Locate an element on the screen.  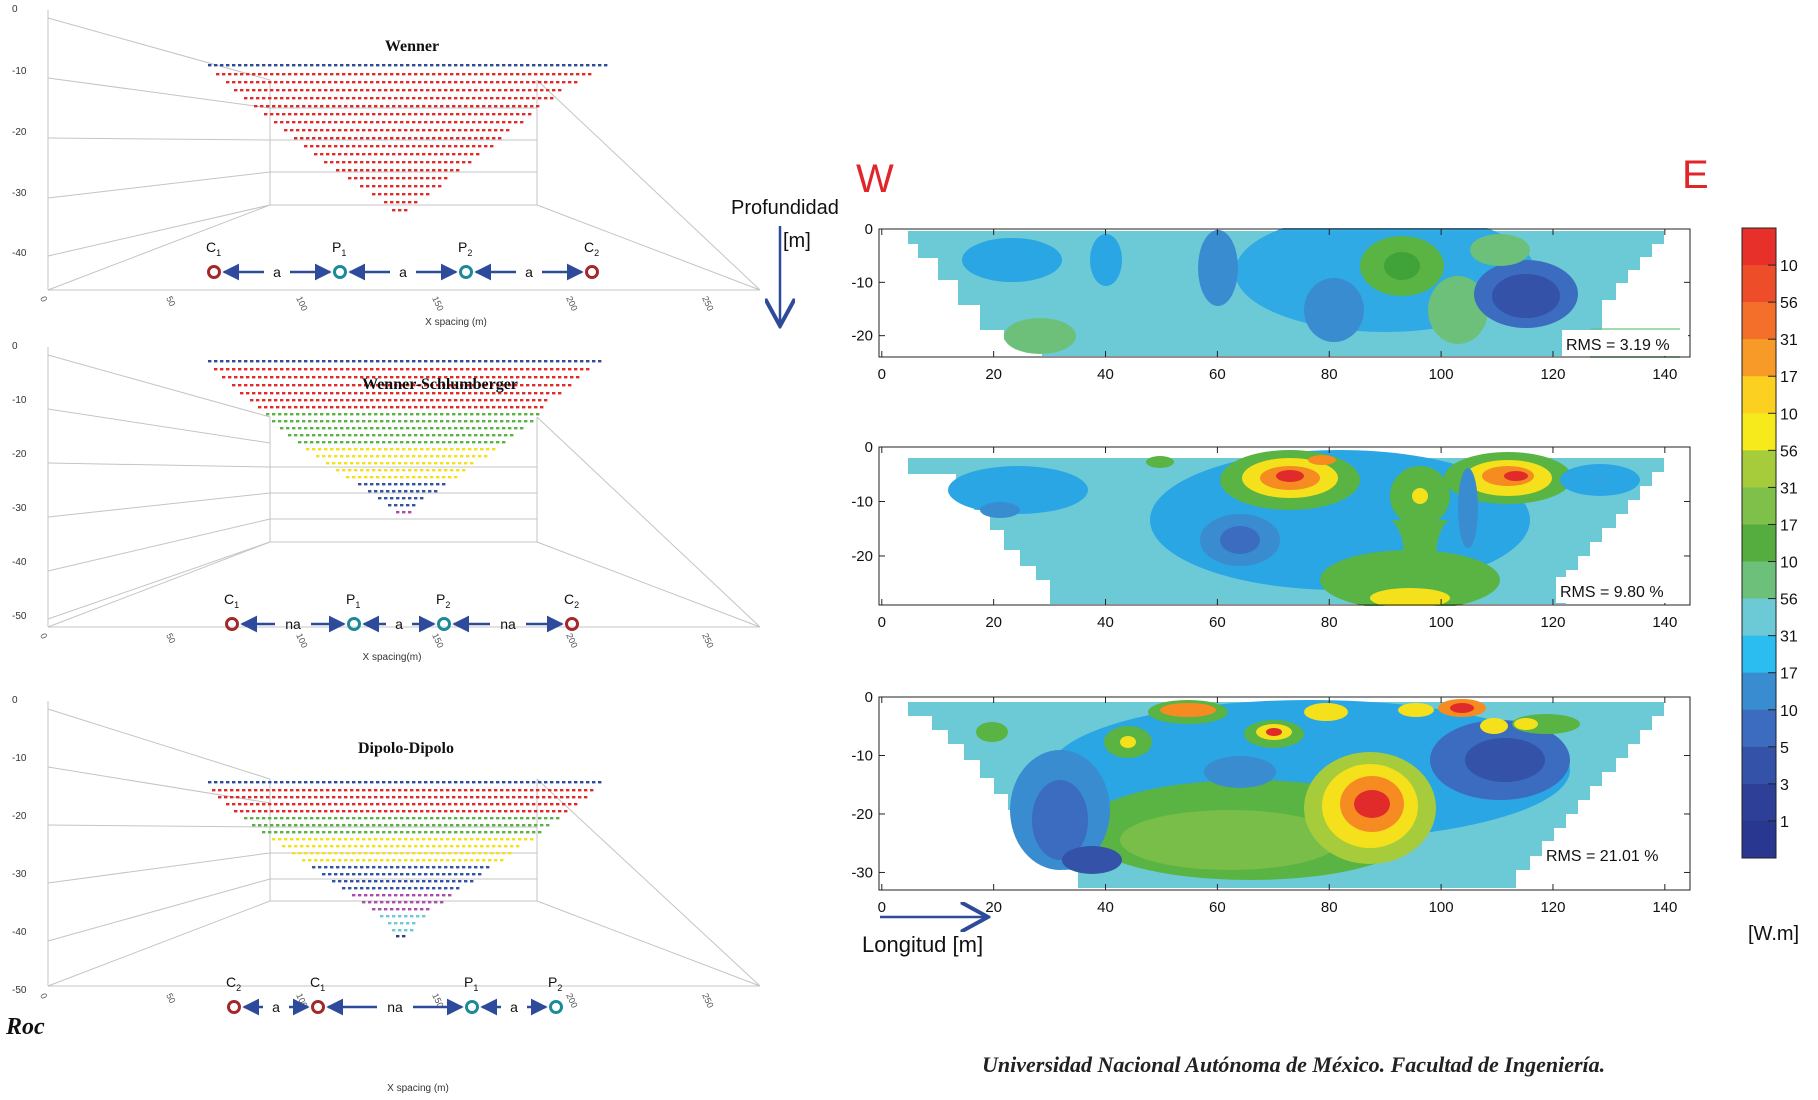
electrode-label: C2 is located at coordinates (591, 248).